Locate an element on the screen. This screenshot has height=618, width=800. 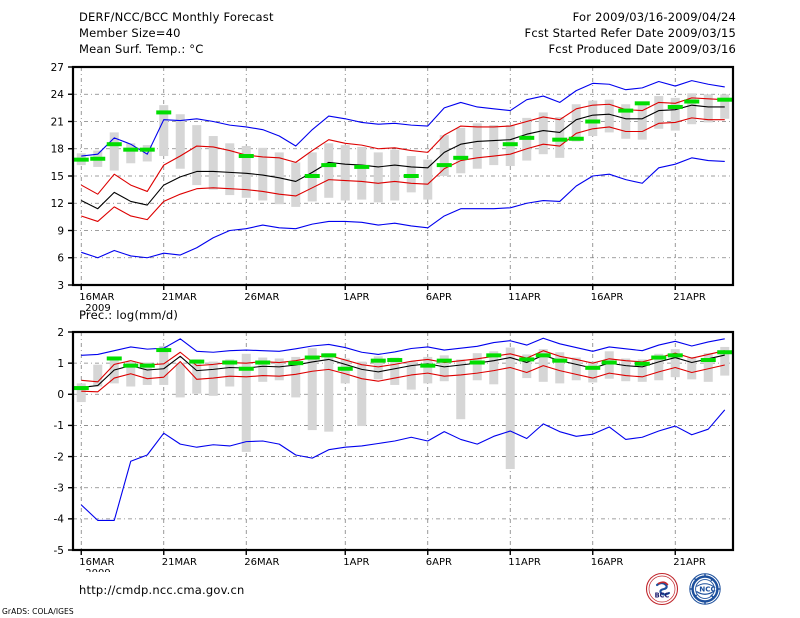
grads-credit: GrADS: COLA/IGES is located at coordinates (38, 611).